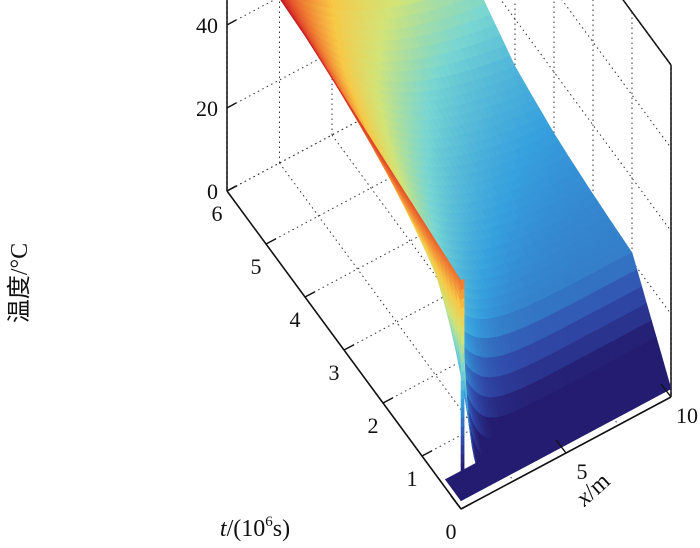  Describe the element at coordinates (373, 425) in the screenshot. I see `tick-label-t: 2` at that location.